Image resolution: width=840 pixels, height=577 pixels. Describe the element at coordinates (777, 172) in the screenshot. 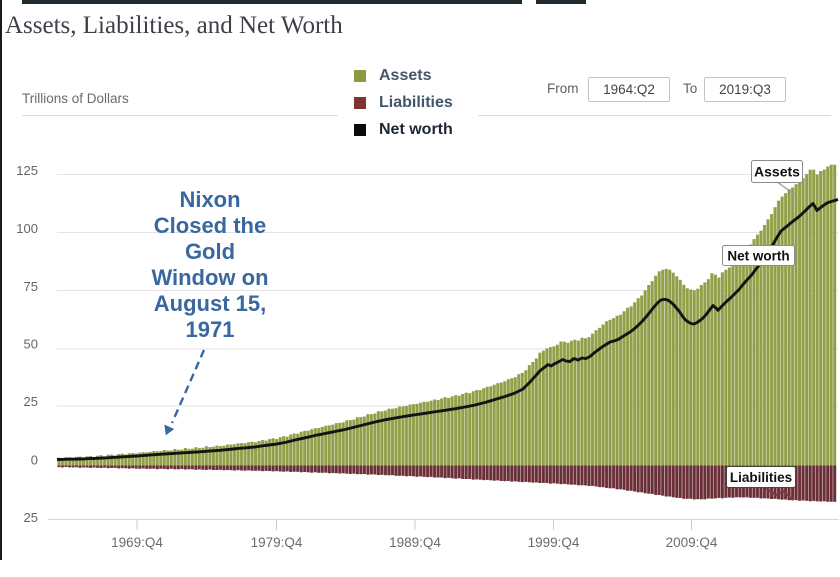

I see `svg-text: Assets` at that location.